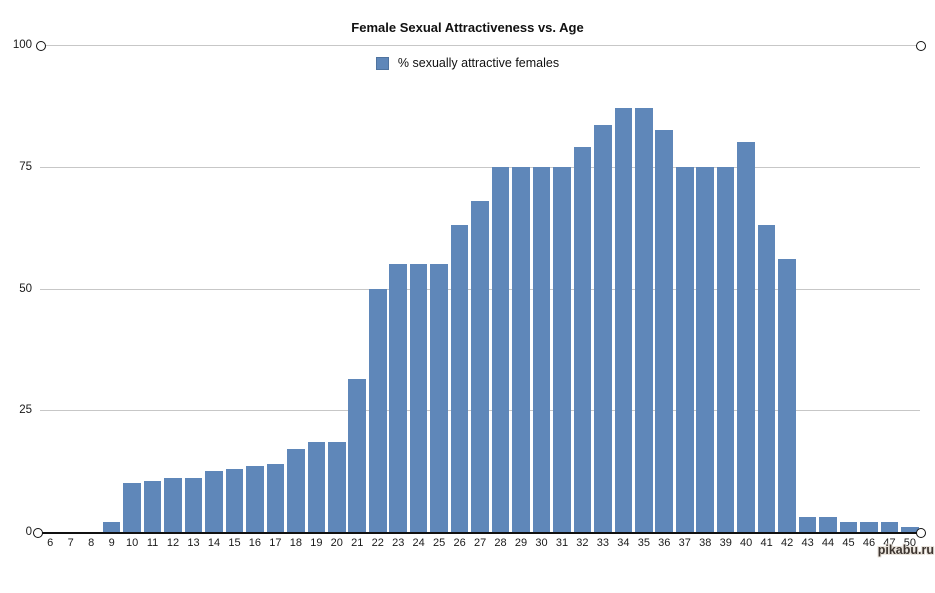 The height and width of the screenshot is (593, 935). I want to click on x-tick-label-9: 9, so click(111, 543).